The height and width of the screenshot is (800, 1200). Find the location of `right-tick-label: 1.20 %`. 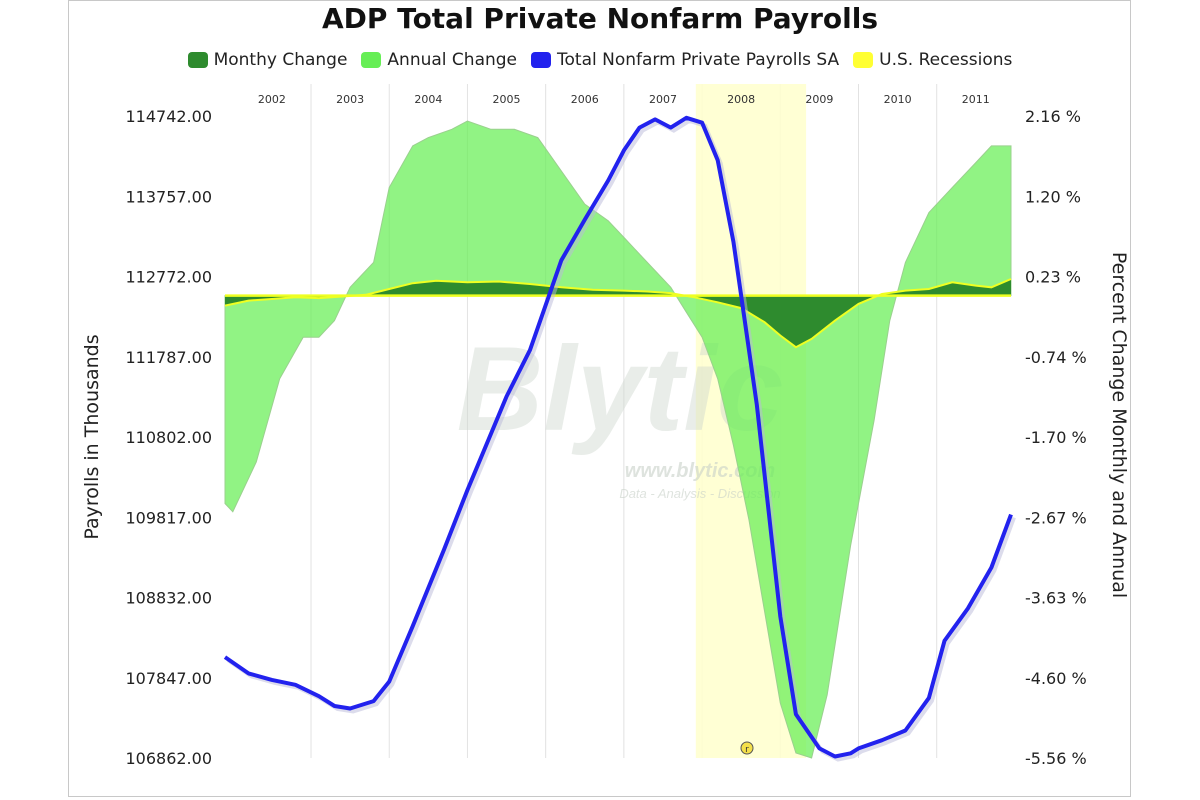

right-tick-label: 1.20 % is located at coordinates (1053, 196).